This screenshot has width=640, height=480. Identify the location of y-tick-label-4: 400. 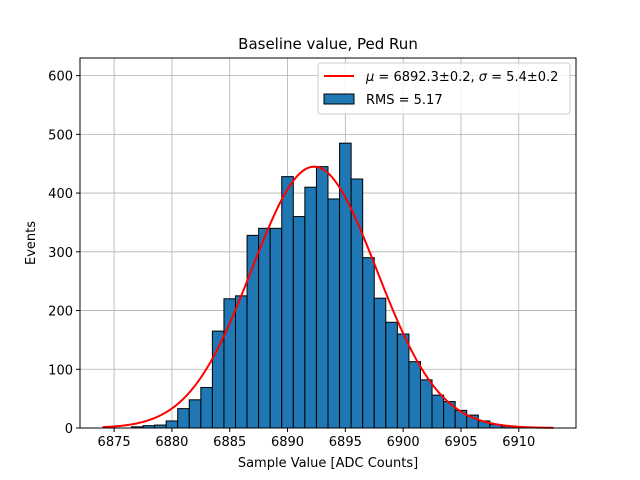
(60, 194).